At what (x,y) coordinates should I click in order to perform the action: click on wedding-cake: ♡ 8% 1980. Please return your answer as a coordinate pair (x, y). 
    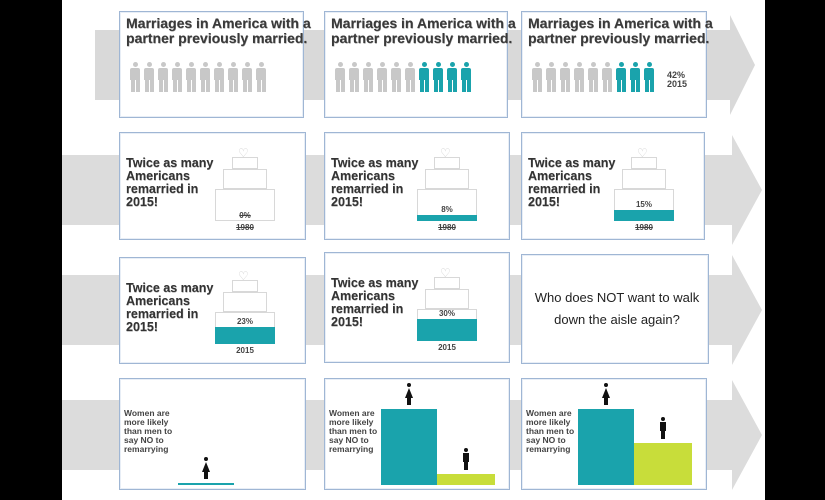
    Looking at the image, I should click on (447, 192).